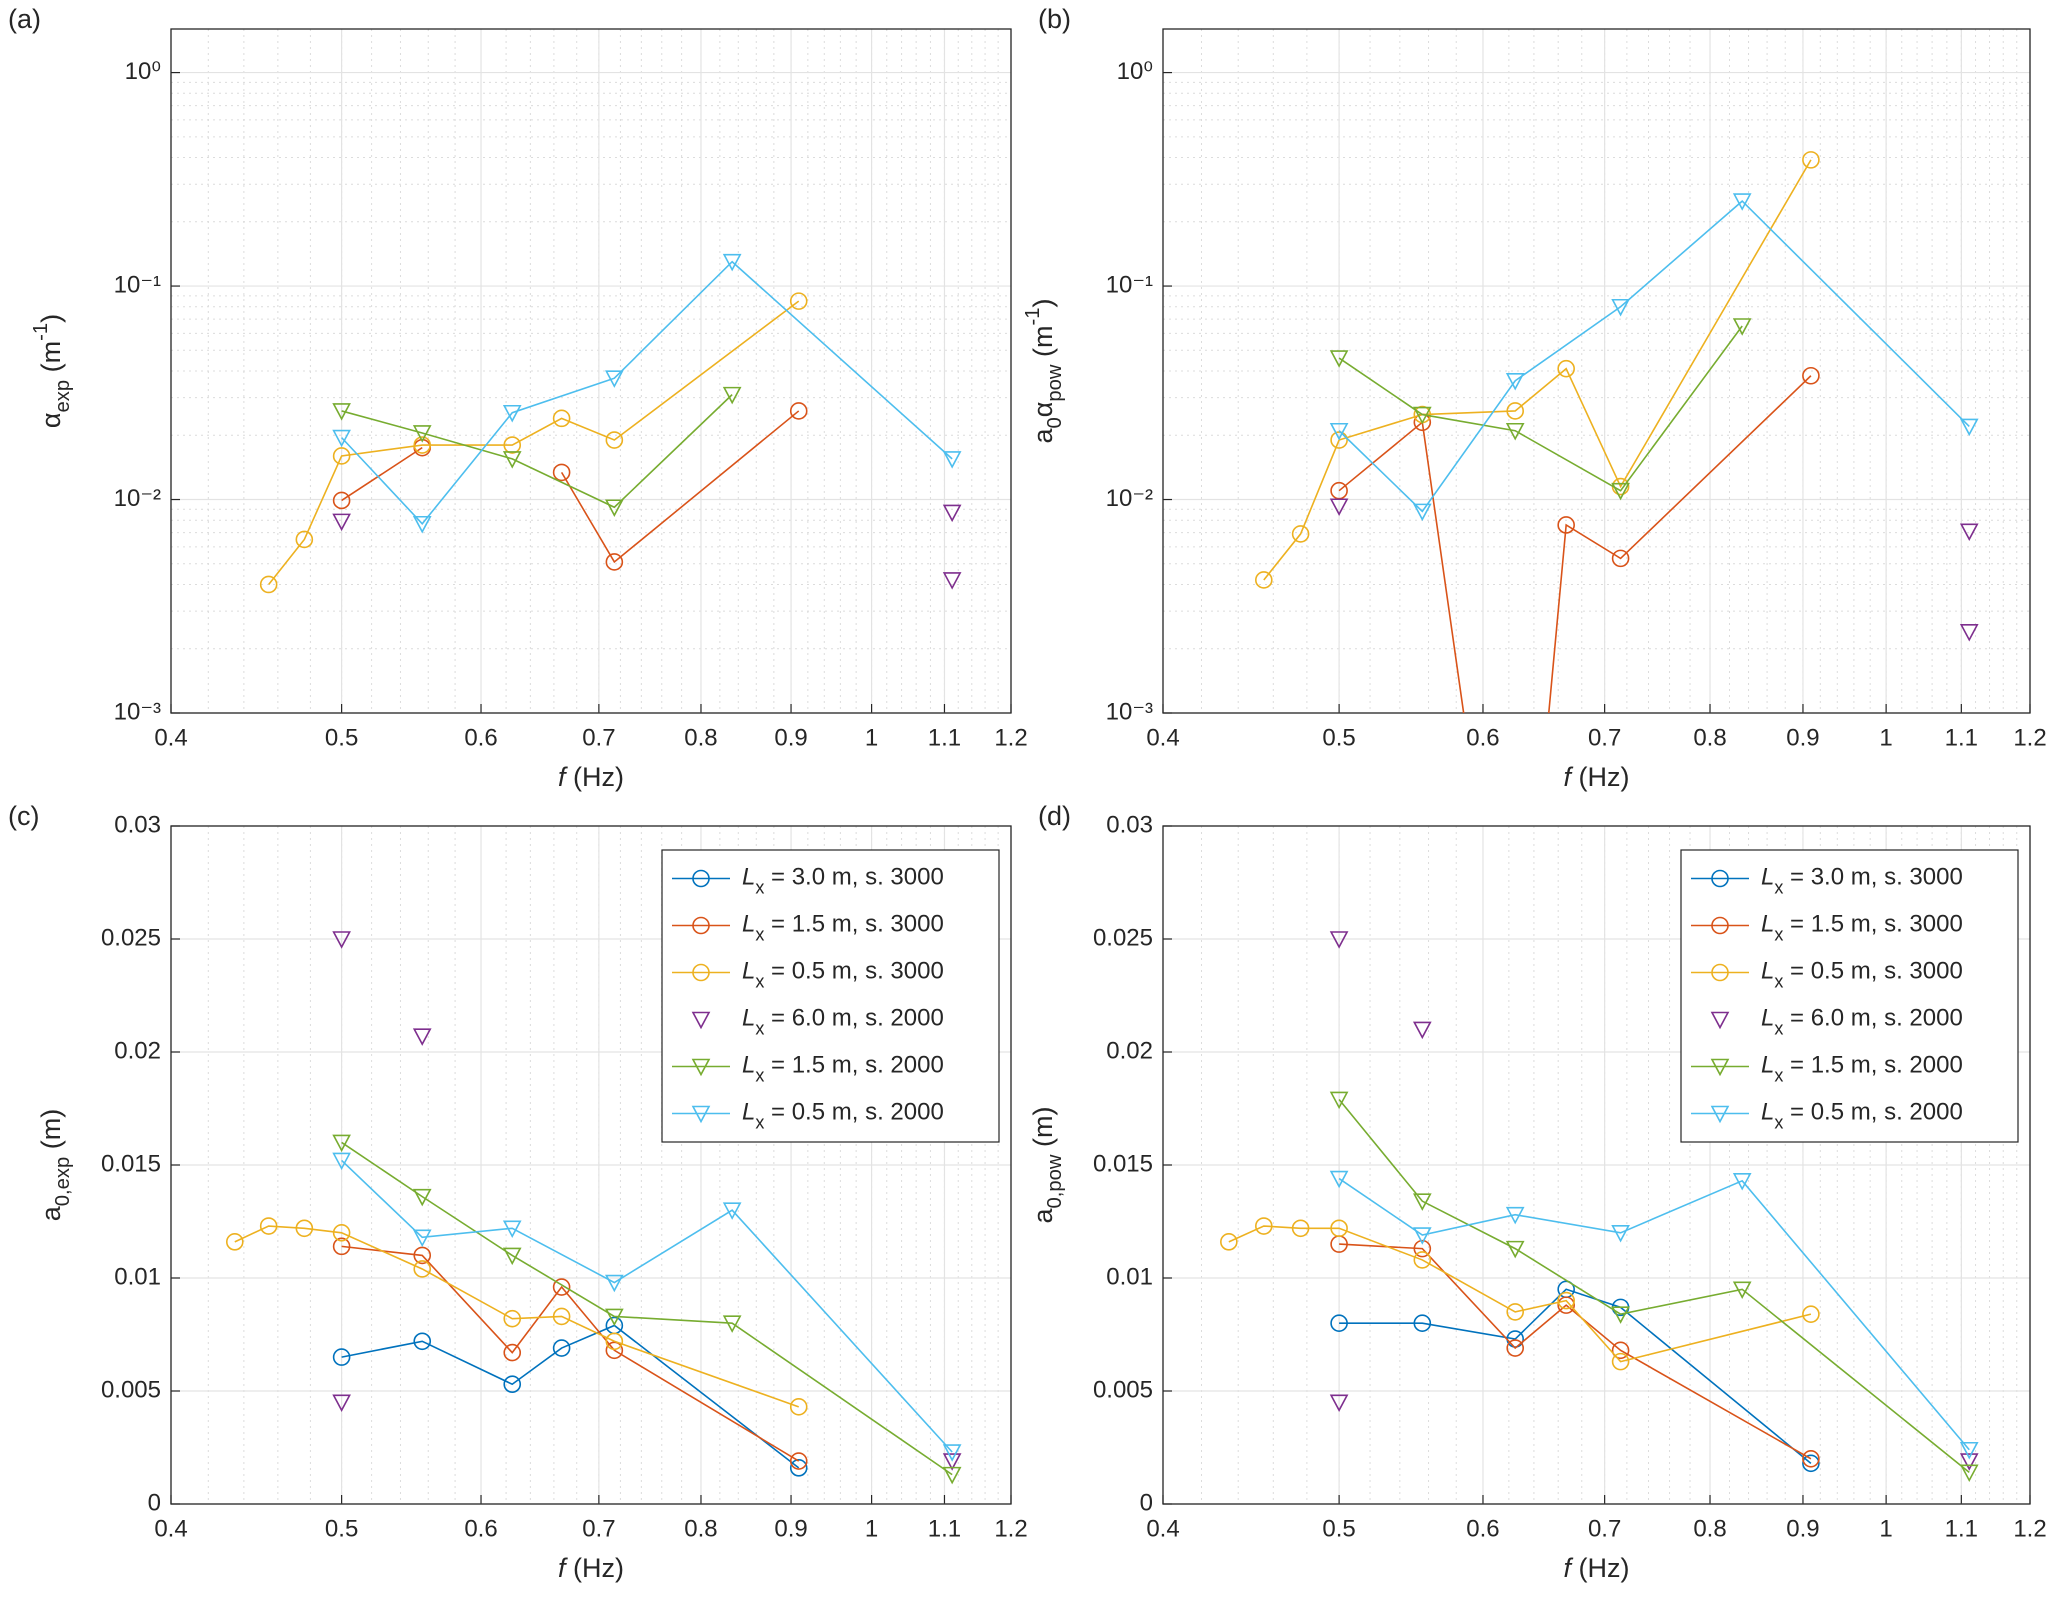 This screenshot has width=2067, height=1615. I want to click on y-tick-label: 10⁻², so click(1129, 498).